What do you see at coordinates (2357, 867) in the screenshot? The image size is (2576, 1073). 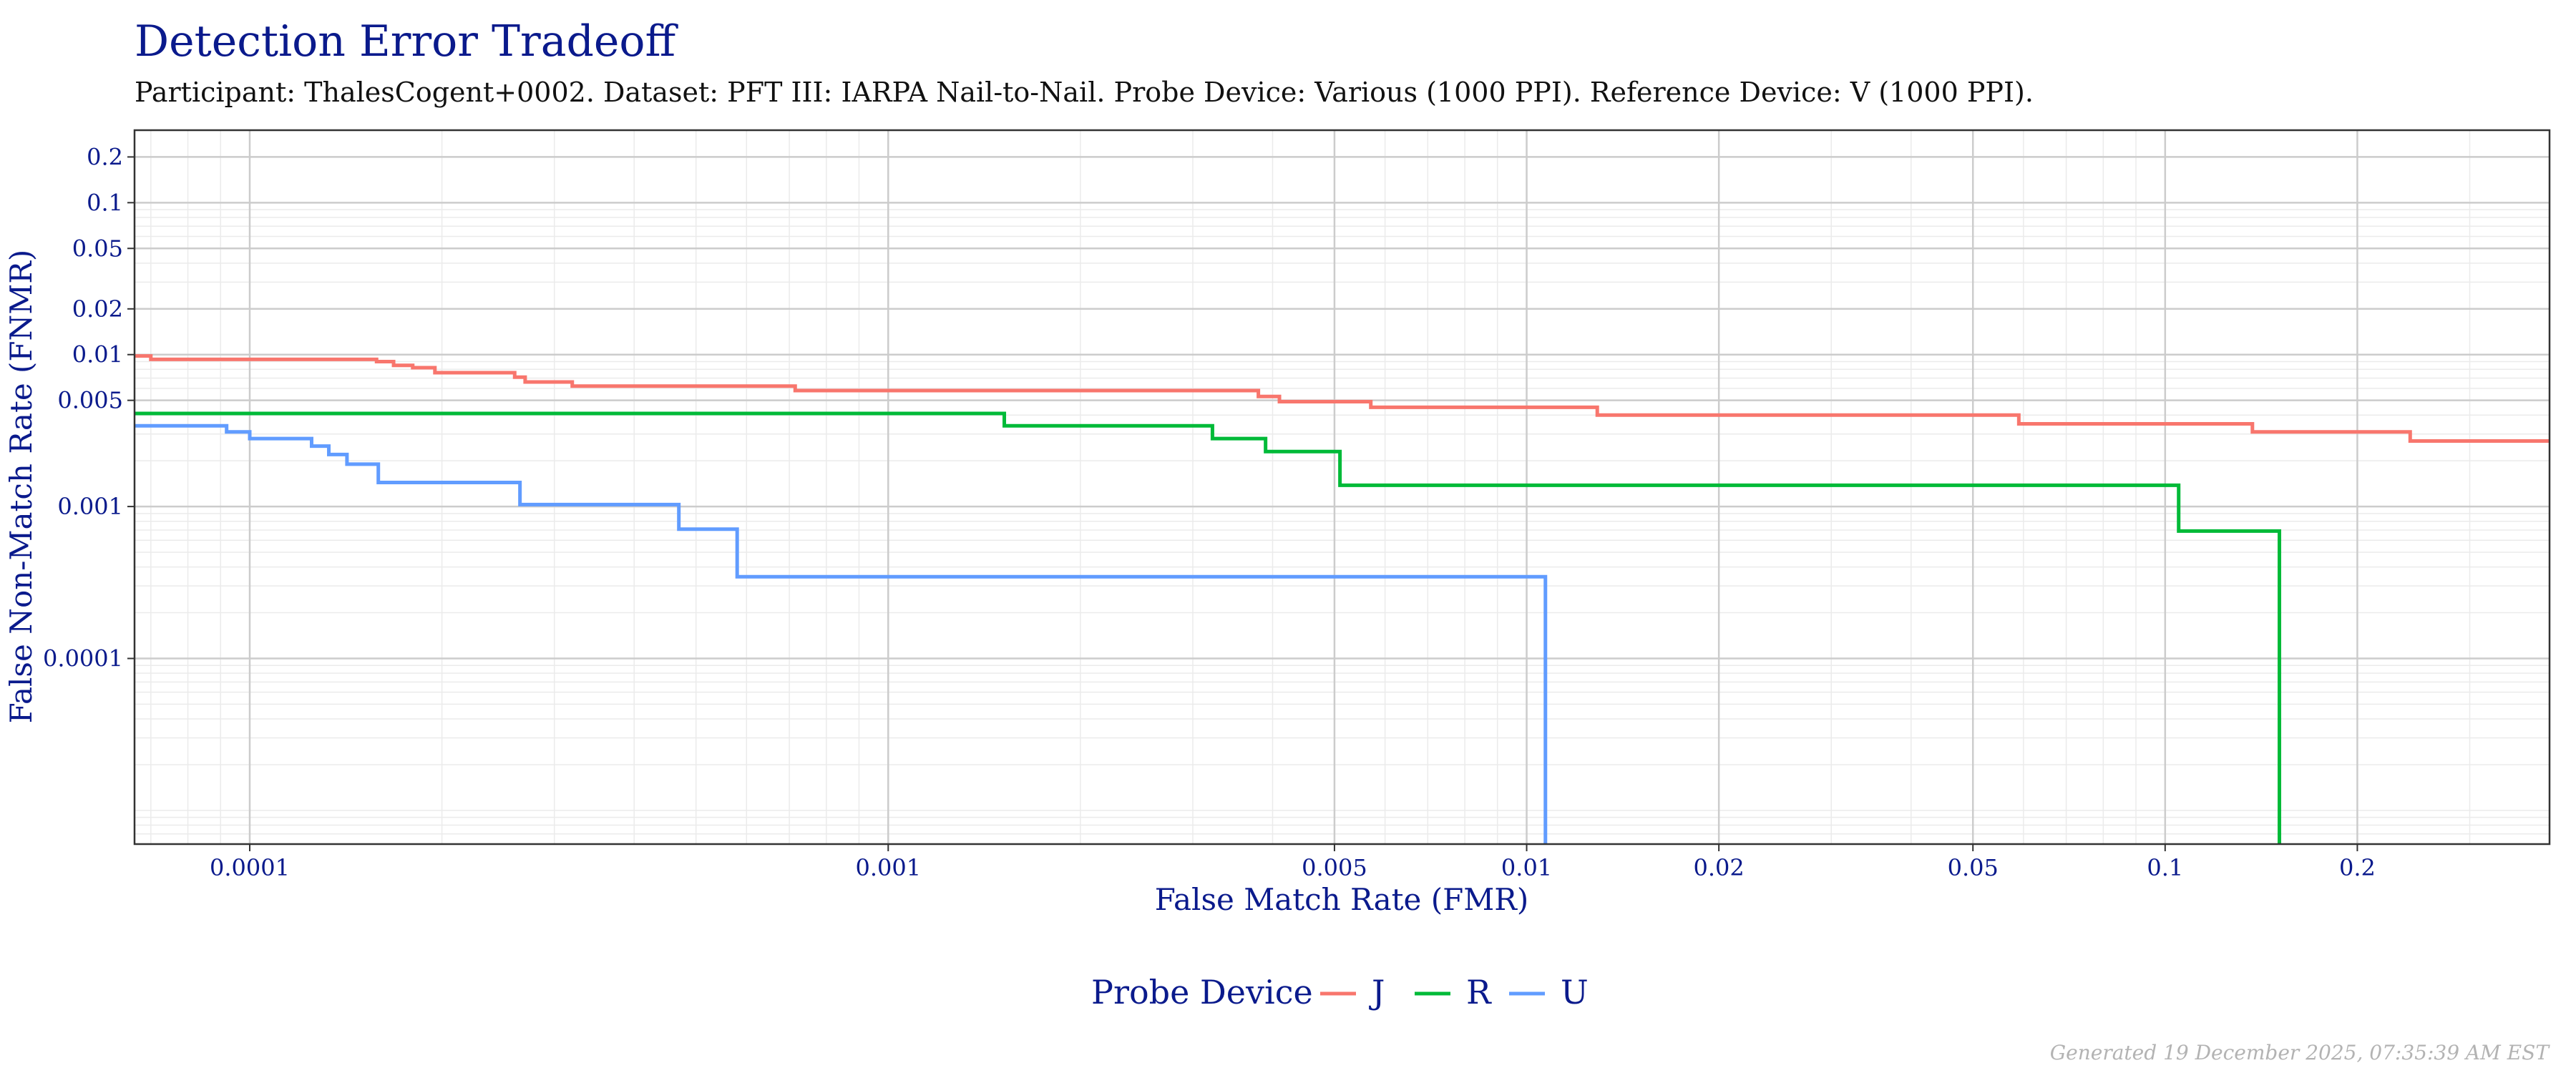 I see `x-tick-label: 0.2` at bounding box center [2357, 867].